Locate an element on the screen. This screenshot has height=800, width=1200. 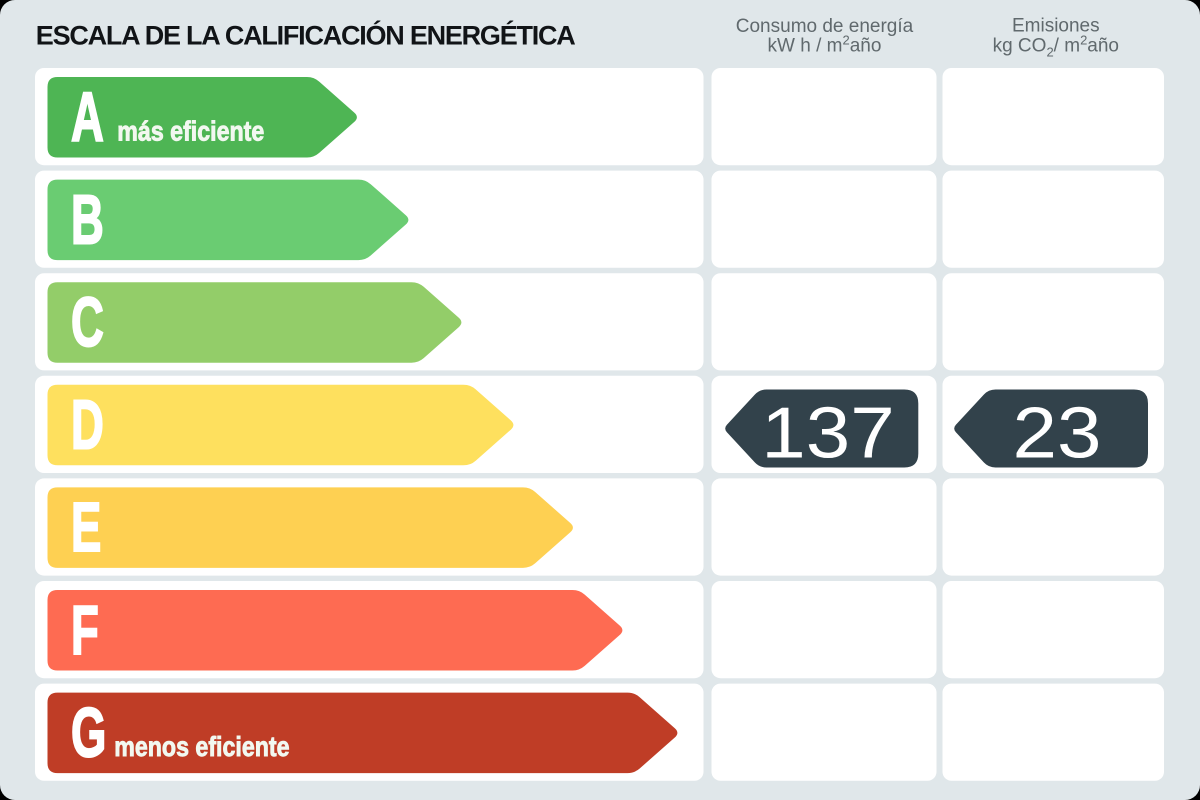
svg-text: A is located at coordinates (87, 117).